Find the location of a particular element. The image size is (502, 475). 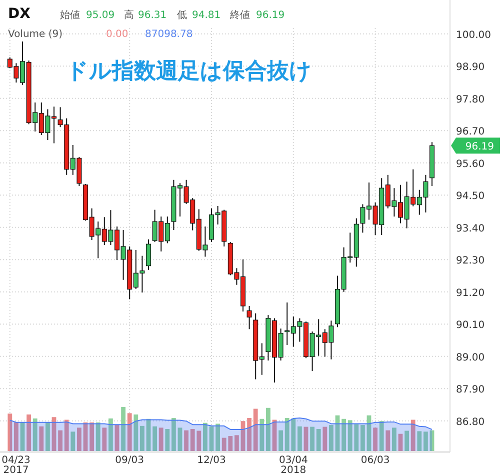

y-tick-label: 95.60 is located at coordinates (470, 164).